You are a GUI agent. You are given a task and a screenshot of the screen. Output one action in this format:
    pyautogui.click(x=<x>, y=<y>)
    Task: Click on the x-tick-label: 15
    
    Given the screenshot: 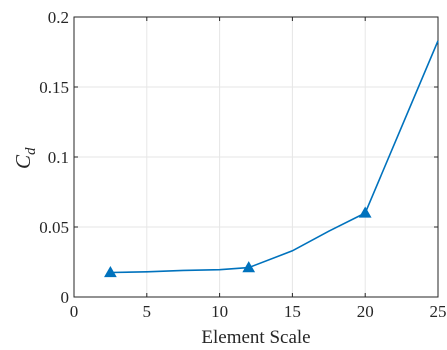 What is the action you would take?
    pyautogui.click(x=292, y=311)
    